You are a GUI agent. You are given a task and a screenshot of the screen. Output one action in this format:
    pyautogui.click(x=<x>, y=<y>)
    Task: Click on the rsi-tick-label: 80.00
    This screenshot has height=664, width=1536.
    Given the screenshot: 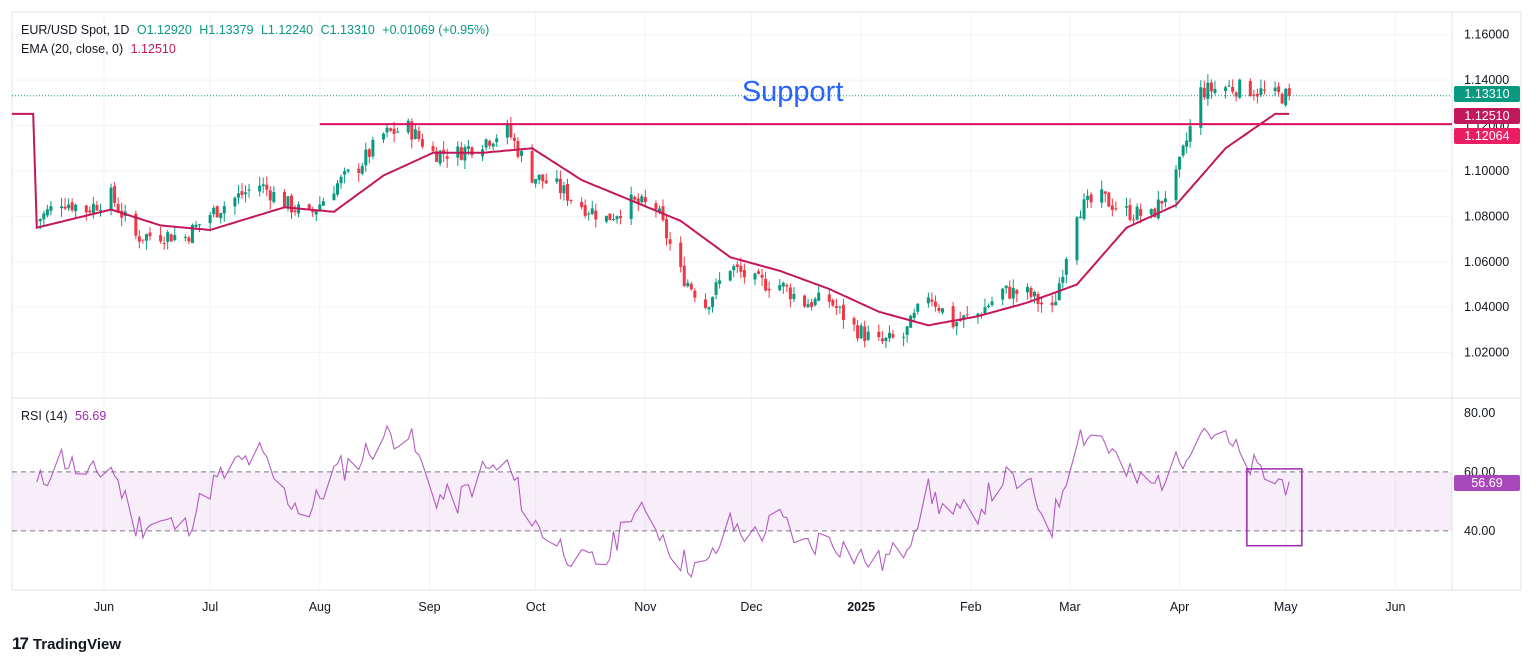 What is the action you would take?
    pyautogui.click(x=1479, y=413)
    